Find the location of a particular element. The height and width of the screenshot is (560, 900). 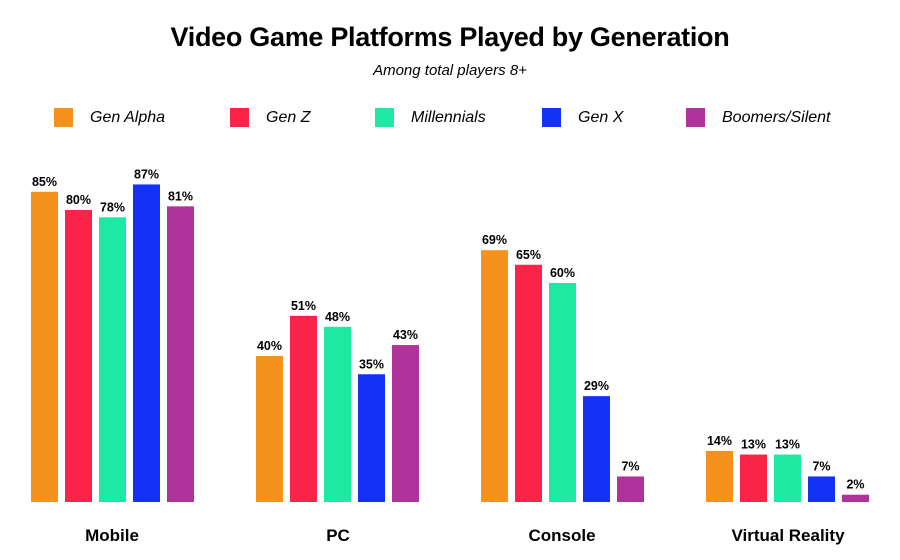

bar-value-label-pc-gen-alpha: 40% is located at coordinates (269, 346).